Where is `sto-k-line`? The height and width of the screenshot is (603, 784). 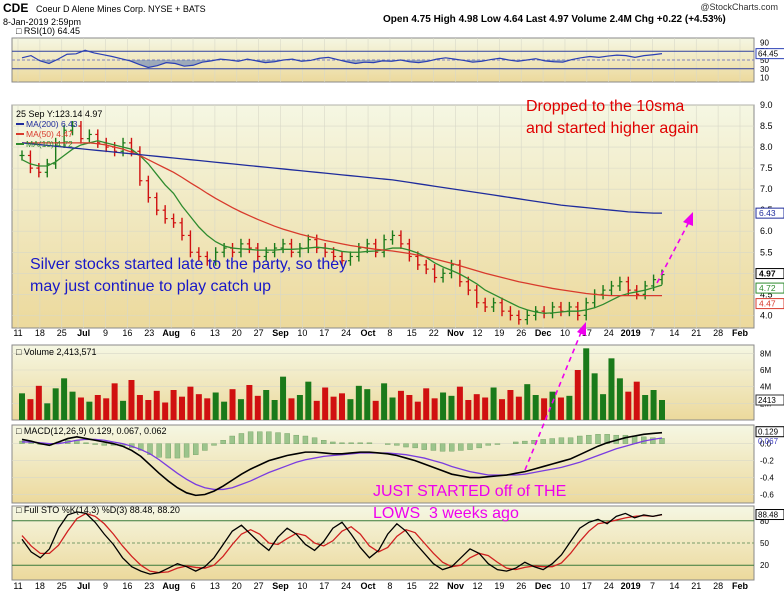 sto-k-line is located at coordinates (342, 543).